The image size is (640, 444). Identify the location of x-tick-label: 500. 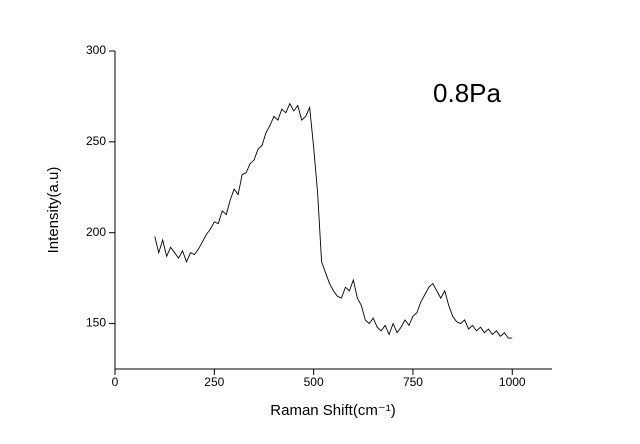
(314, 382).